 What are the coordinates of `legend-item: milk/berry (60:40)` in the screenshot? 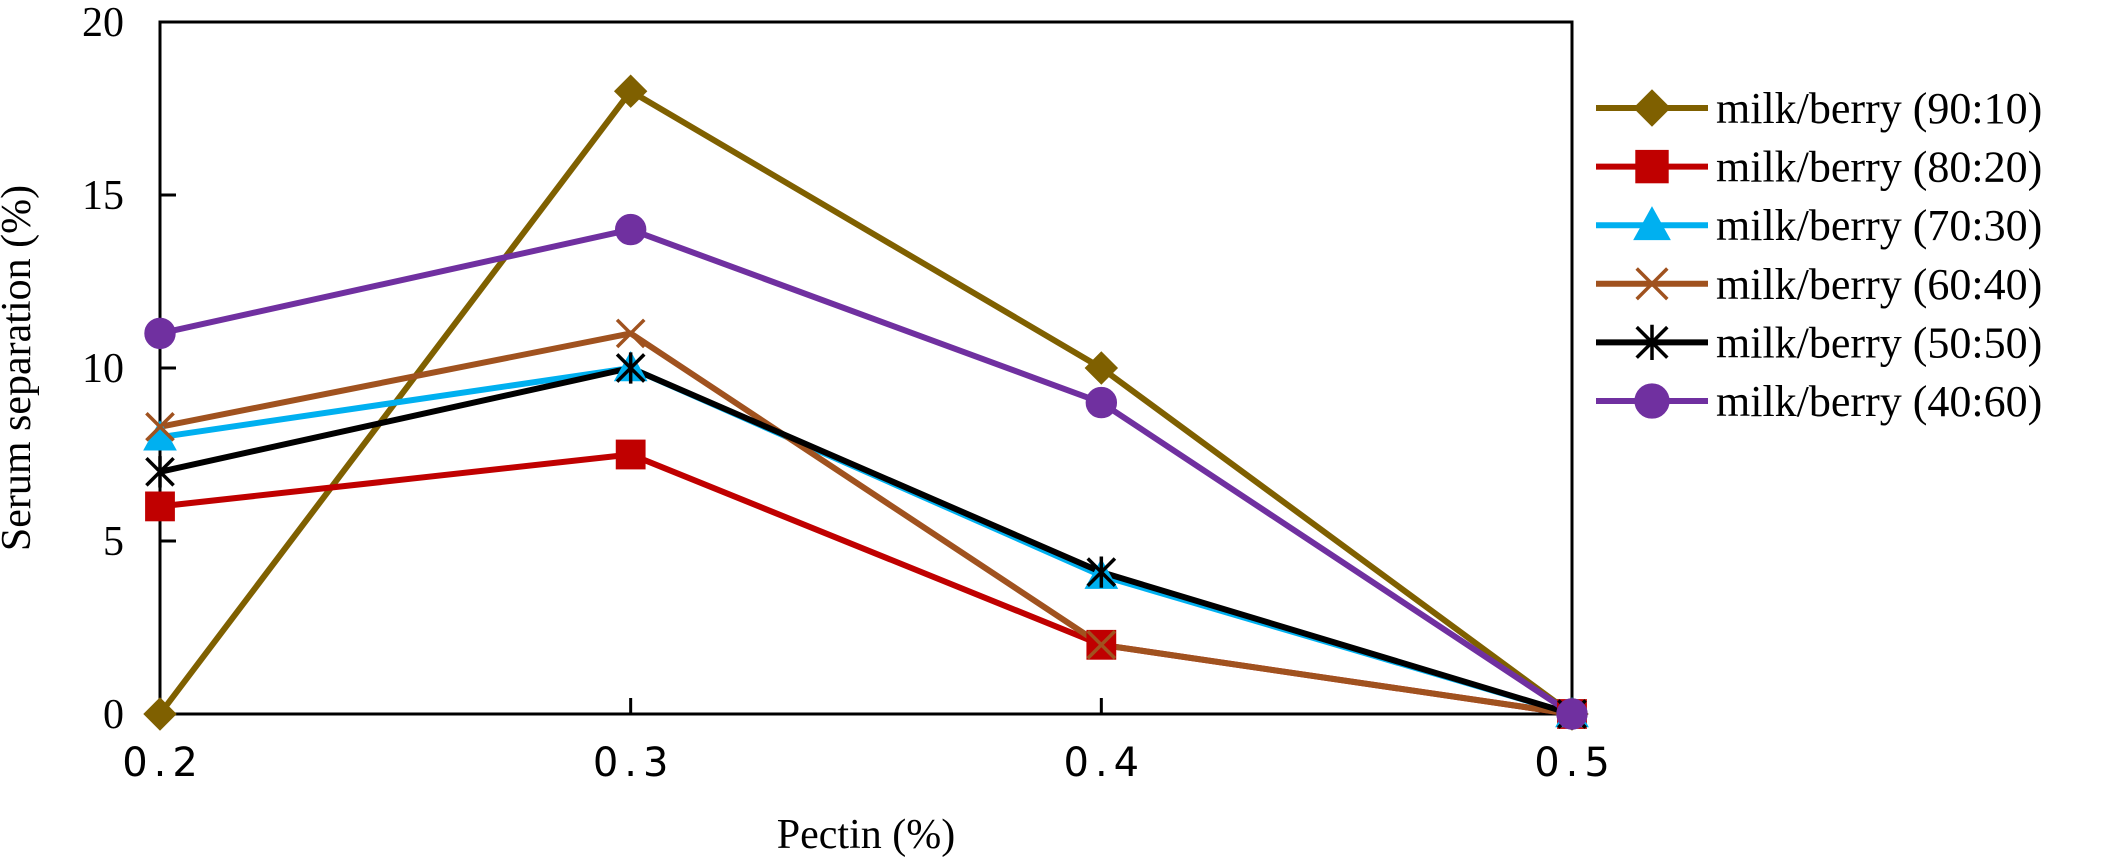 It's located at (1819, 284).